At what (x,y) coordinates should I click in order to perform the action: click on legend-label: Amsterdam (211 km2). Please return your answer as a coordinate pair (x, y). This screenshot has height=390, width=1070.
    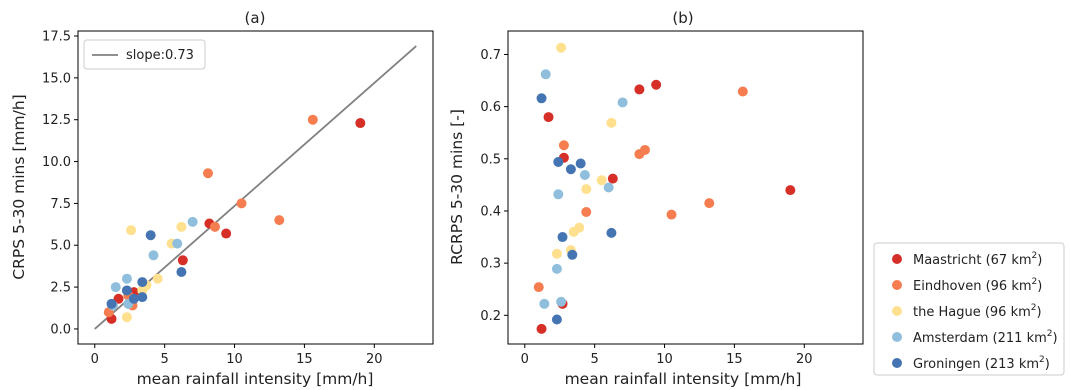
    Looking at the image, I should click on (985, 337).